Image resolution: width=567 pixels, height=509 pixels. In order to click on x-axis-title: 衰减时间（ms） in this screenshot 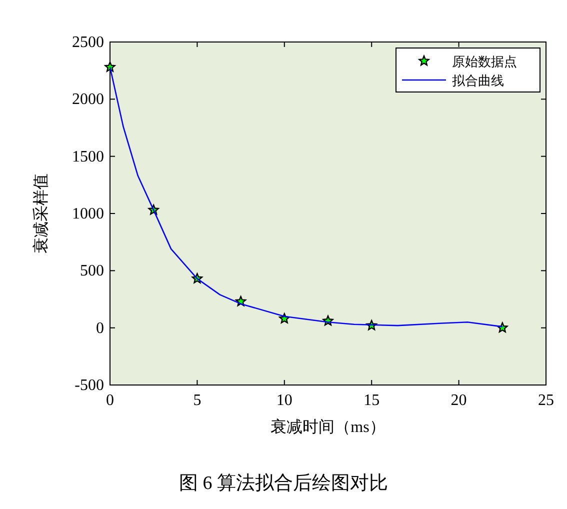, I will do `click(328, 427)`.